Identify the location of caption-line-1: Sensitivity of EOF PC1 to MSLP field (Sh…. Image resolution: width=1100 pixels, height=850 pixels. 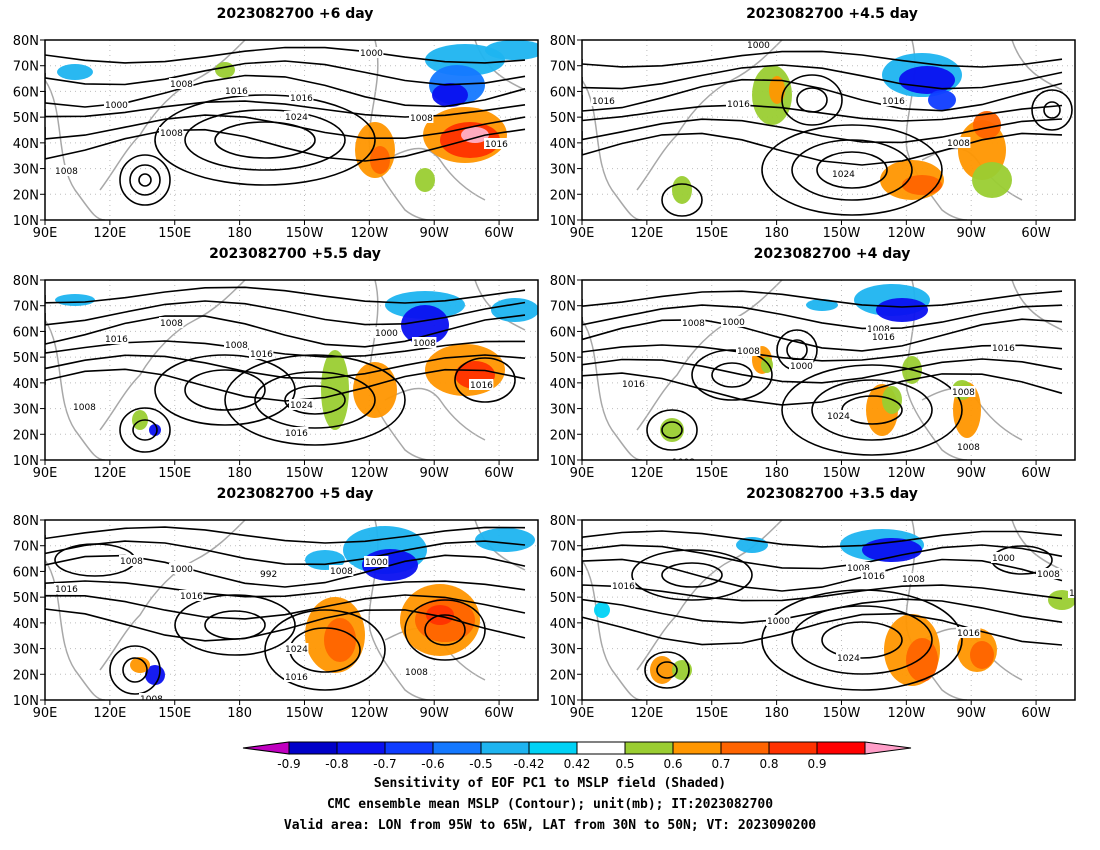
(550, 783).